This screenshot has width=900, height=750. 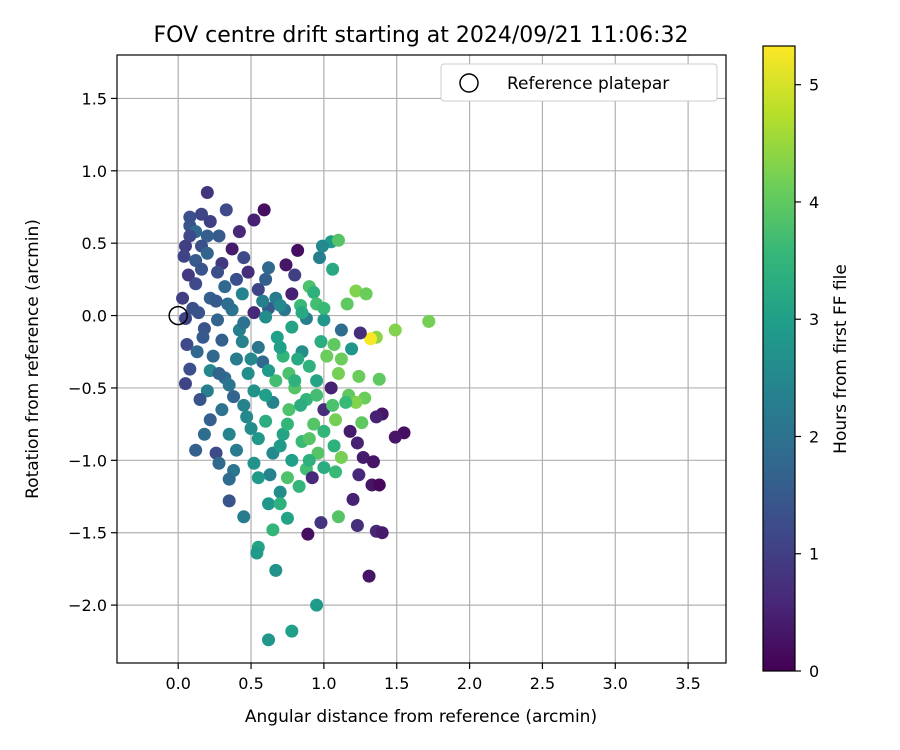 What do you see at coordinates (87, 605) in the screenshot?
I see `y-tick-label: −2.0` at bounding box center [87, 605].